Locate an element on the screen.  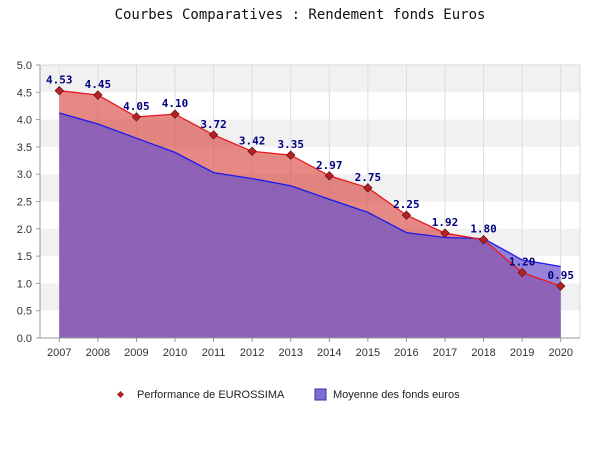
data-label: 4.10 is located at coordinates (175, 103).